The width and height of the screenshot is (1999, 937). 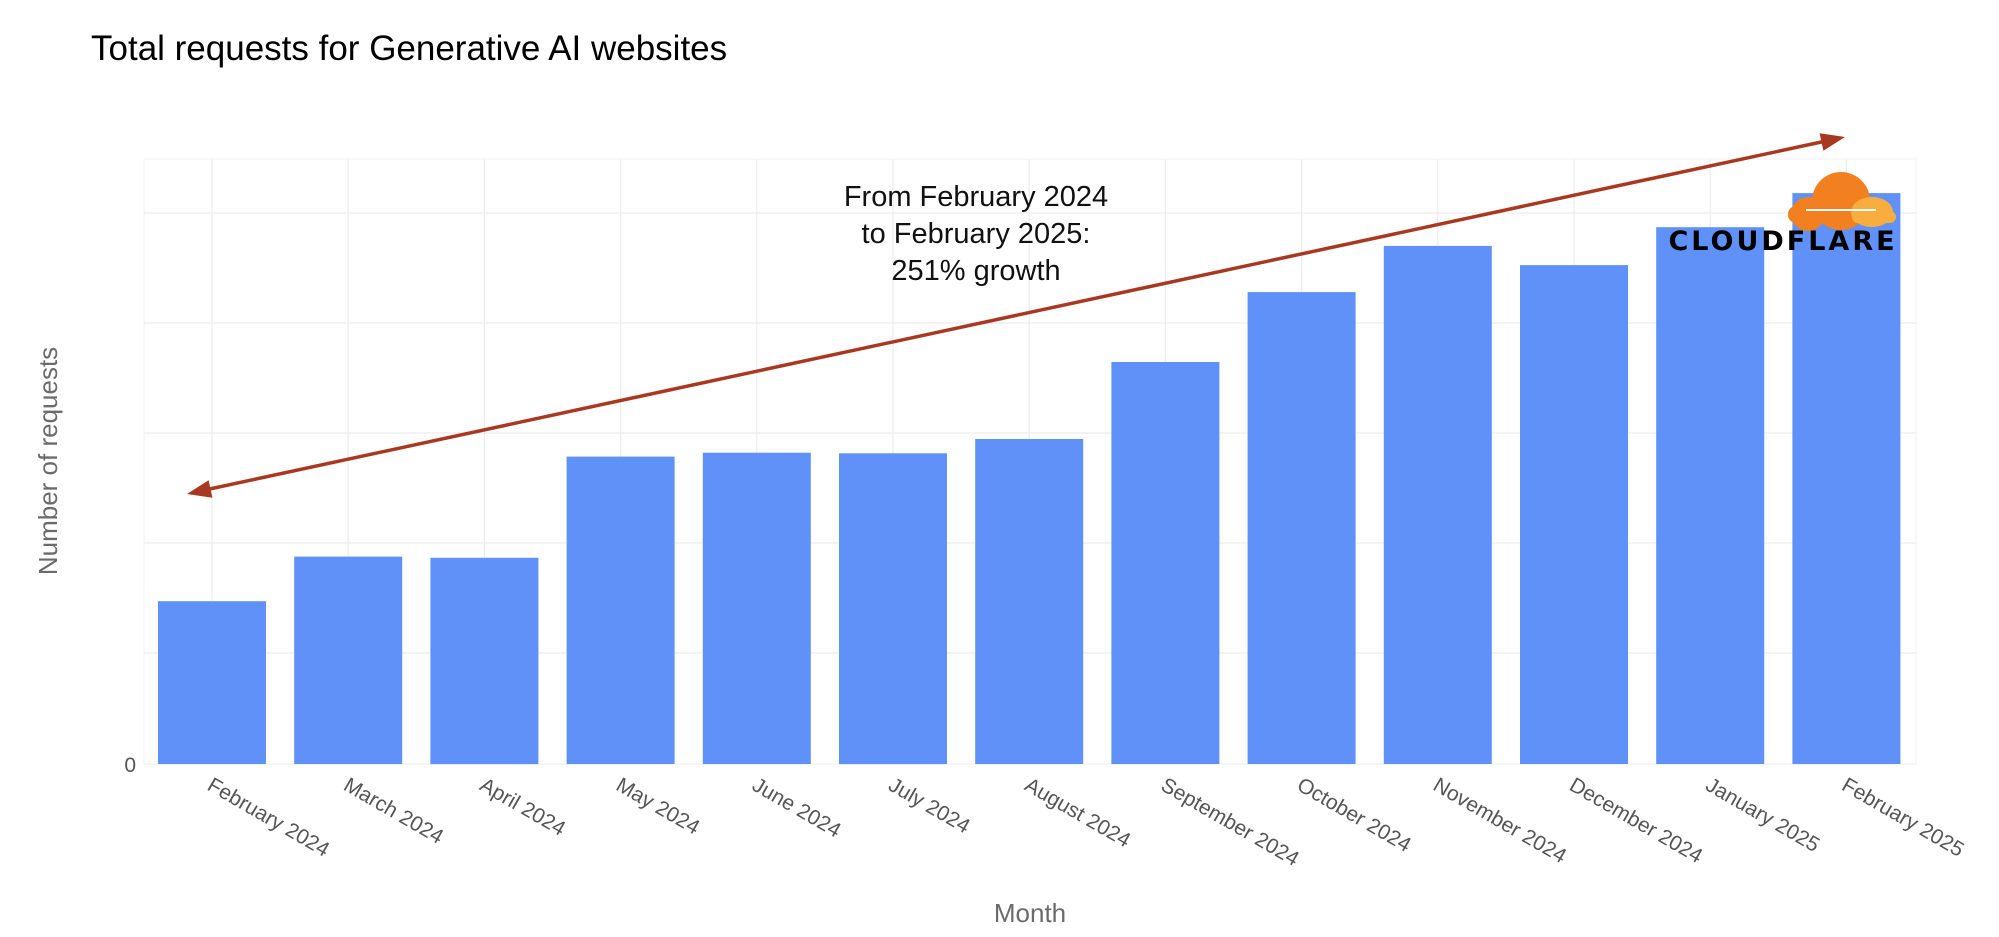 What do you see at coordinates (1842, 201) in the screenshot?
I see `cloud-icon` at bounding box center [1842, 201].